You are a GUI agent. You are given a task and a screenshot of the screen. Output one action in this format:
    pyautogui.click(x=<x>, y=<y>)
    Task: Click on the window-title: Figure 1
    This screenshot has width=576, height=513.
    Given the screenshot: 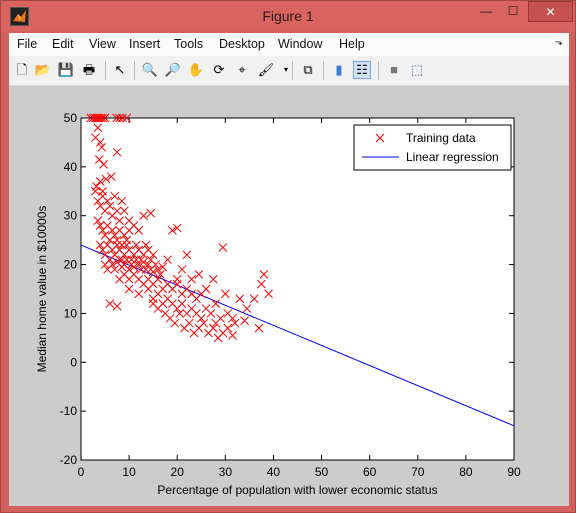 What is the action you would take?
    pyautogui.click(x=288, y=16)
    